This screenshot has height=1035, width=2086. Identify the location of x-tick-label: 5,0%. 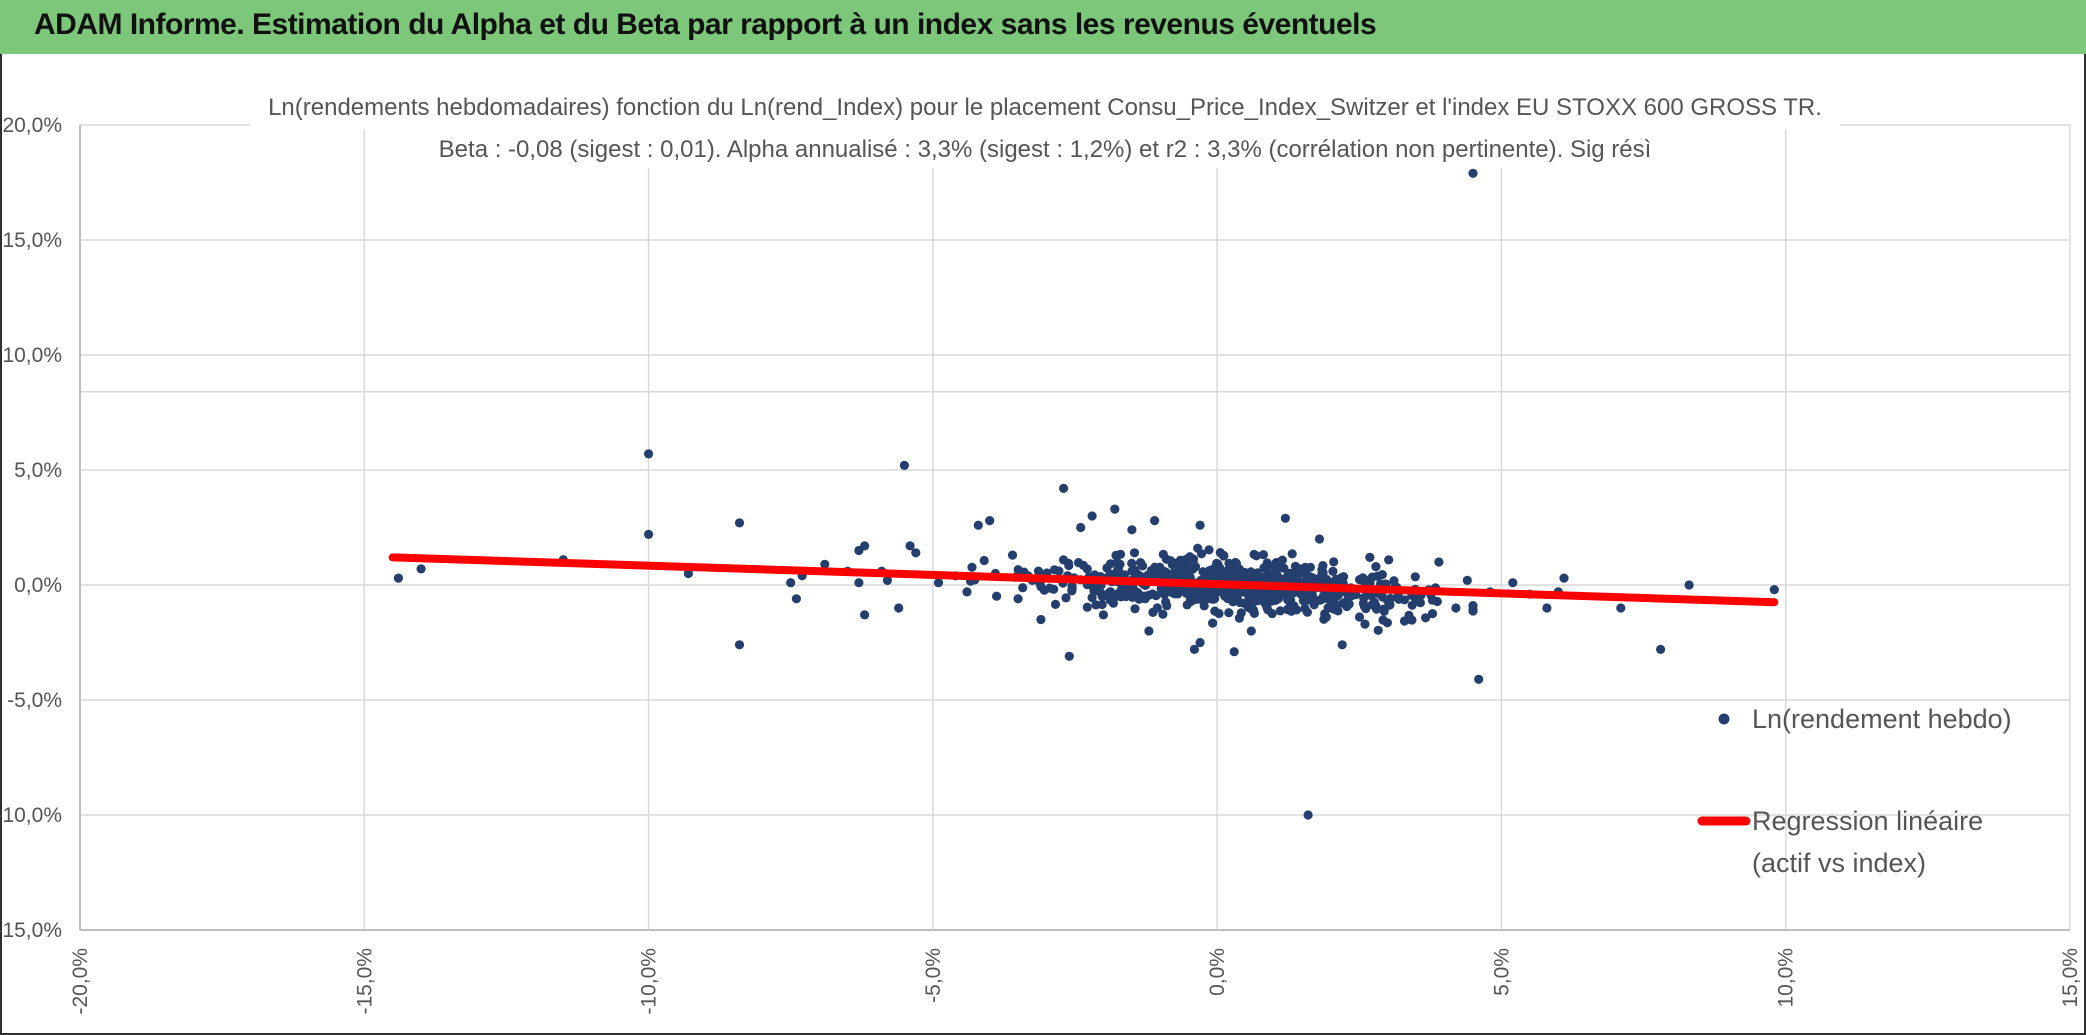
(1501, 972).